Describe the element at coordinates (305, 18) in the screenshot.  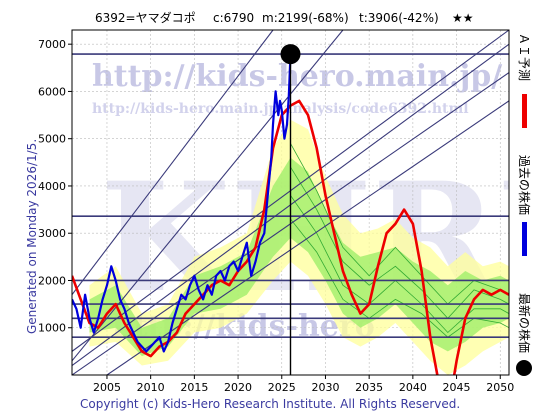
I see `header-min-info: m:2199(-68%)` at that location.